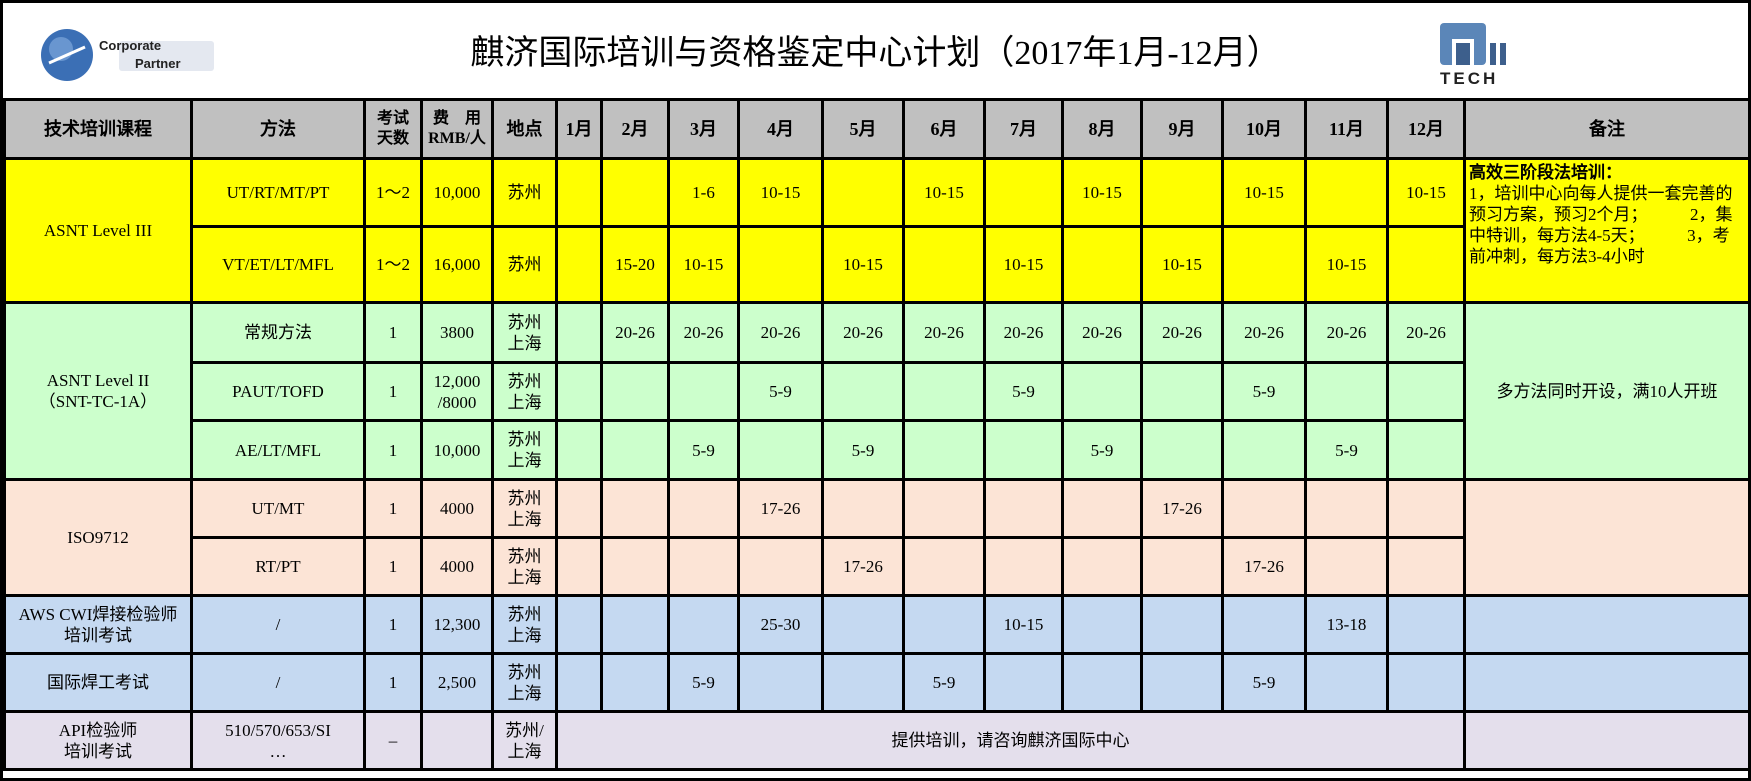 Image resolution: width=1751 pixels, height=781 pixels. Describe the element at coordinates (393, 740) in the screenshot. I see `exam-days: –` at that location.